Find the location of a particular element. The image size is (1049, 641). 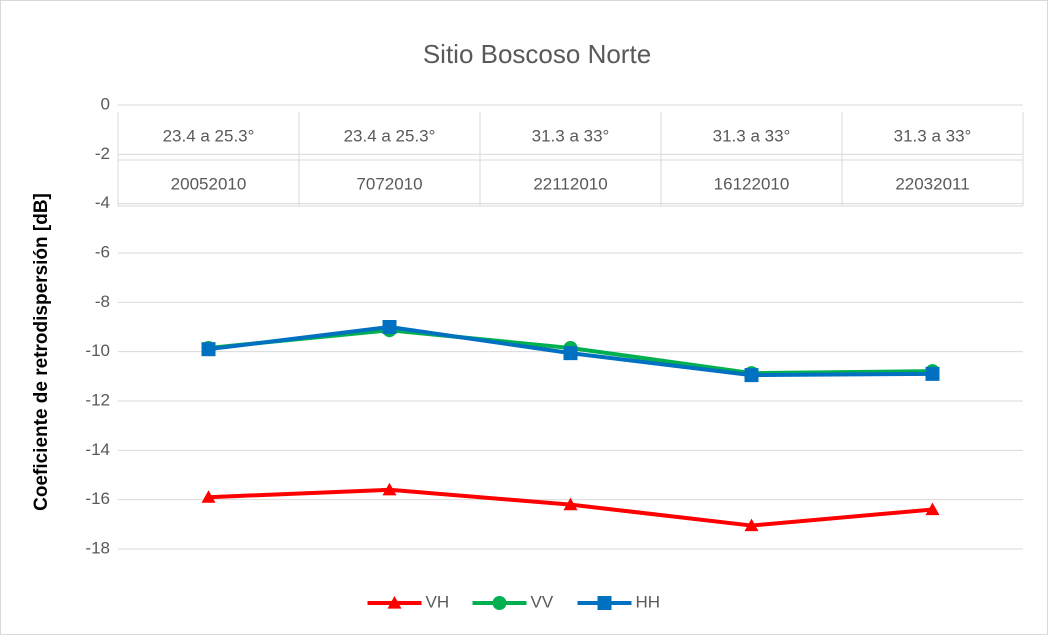

y-tick-label: -16 is located at coordinates (97, 498).